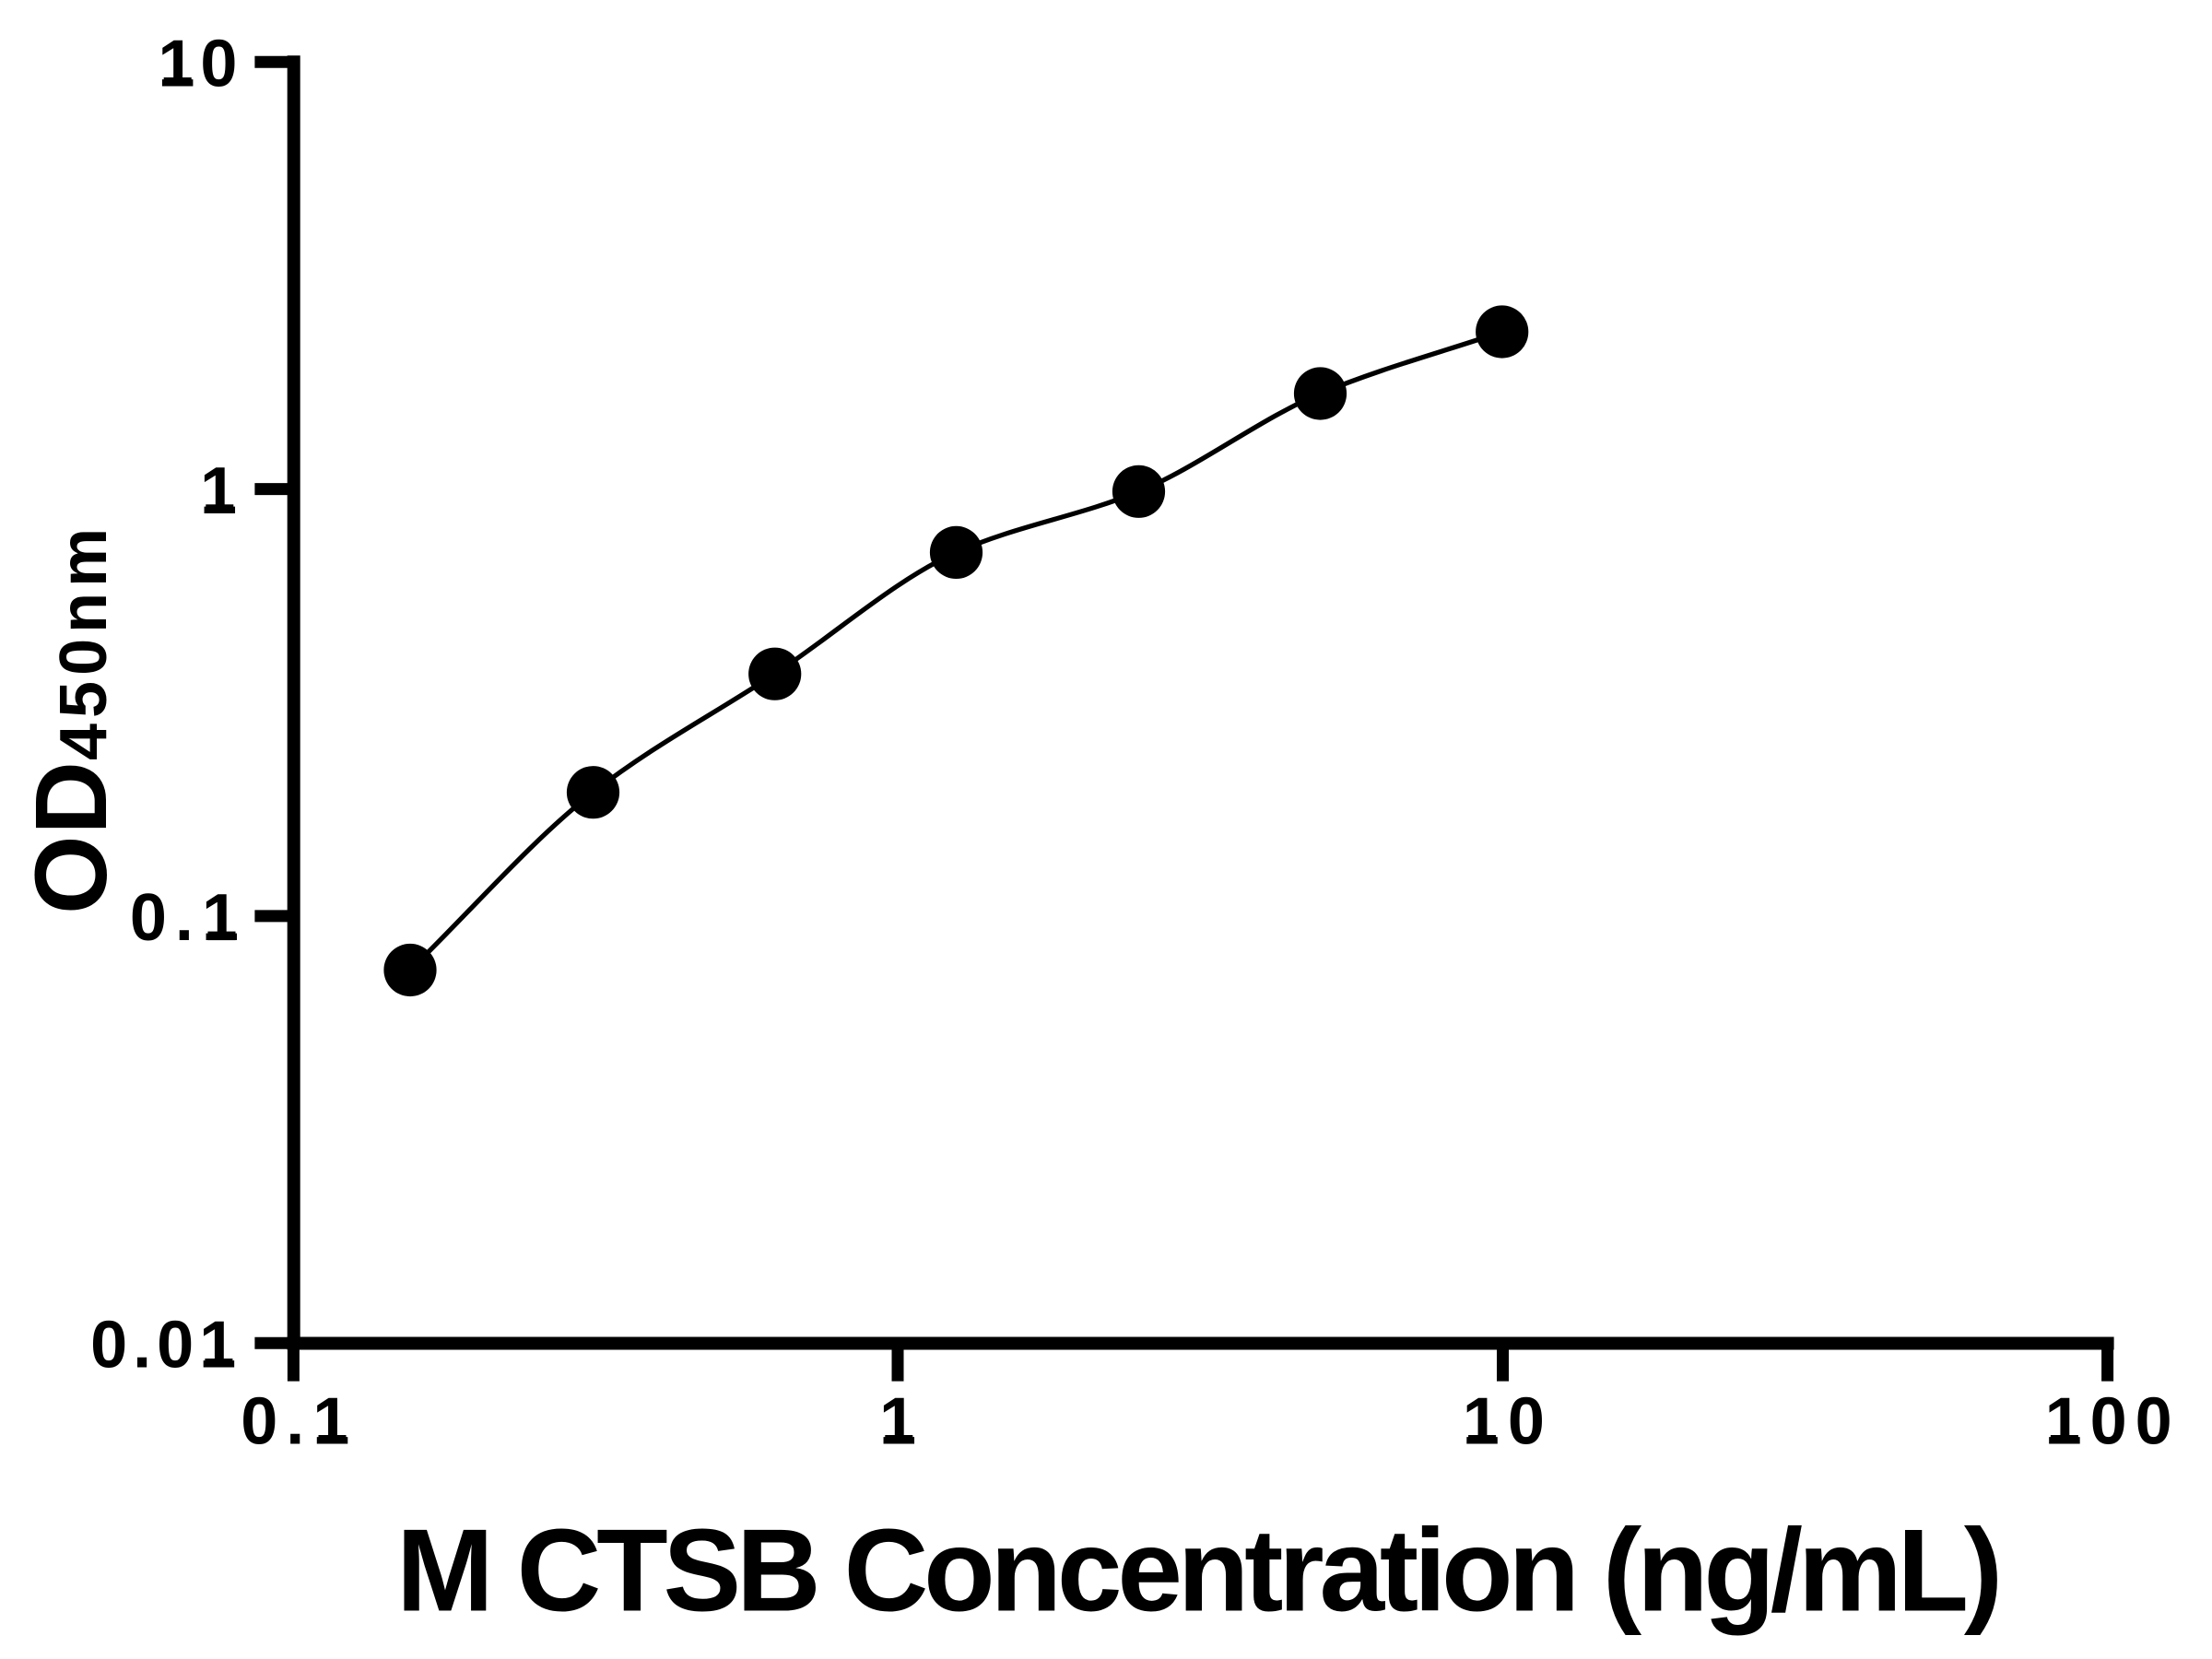 Image resolution: width=2212 pixels, height=1659 pixels. Describe the element at coordinates (2113, 1422) in the screenshot. I see `svg-text: 100` at that location.